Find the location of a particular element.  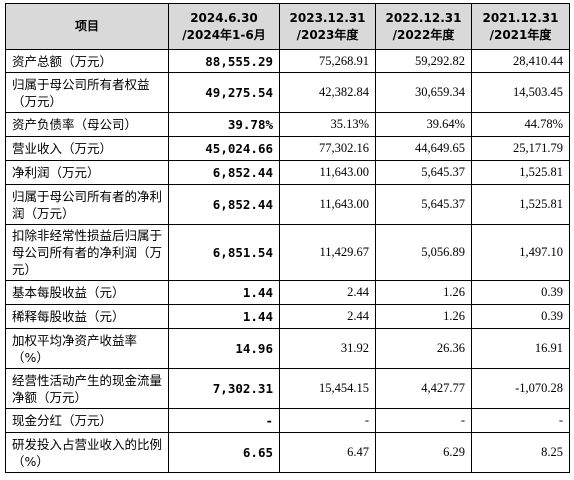

table-row: 基本每股收益（元） 1.44 2.44 1.26 0.39 is located at coordinates (287, 292).